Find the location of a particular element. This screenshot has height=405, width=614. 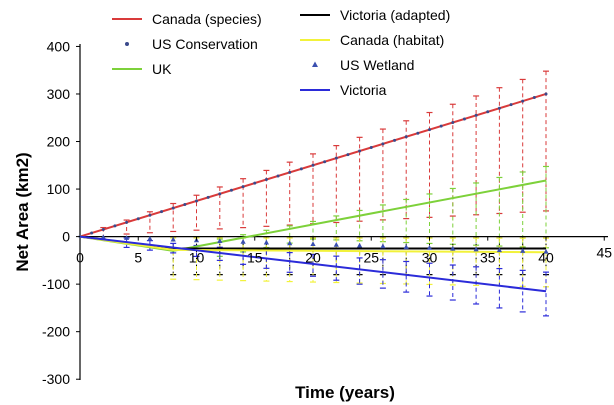

y-tick-label: -300 is located at coordinates (56, 379).